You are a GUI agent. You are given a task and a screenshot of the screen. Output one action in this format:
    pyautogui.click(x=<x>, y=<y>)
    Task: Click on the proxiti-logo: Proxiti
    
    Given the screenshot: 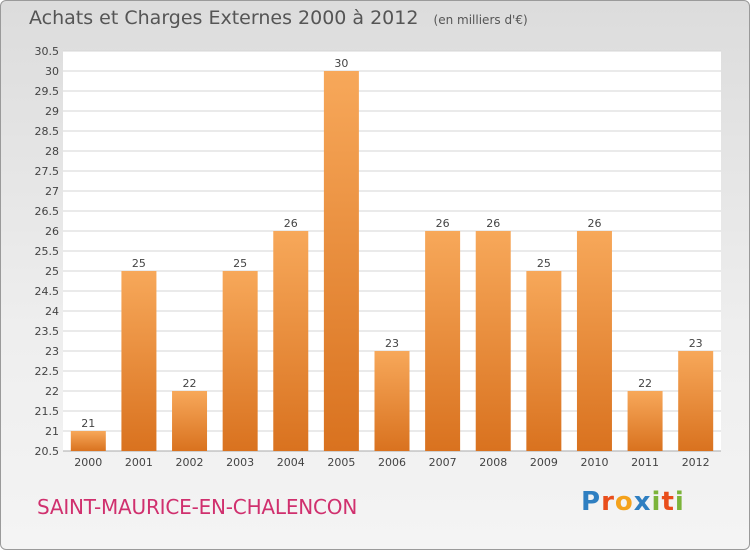 What is the action you would take?
    pyautogui.click(x=633, y=502)
    